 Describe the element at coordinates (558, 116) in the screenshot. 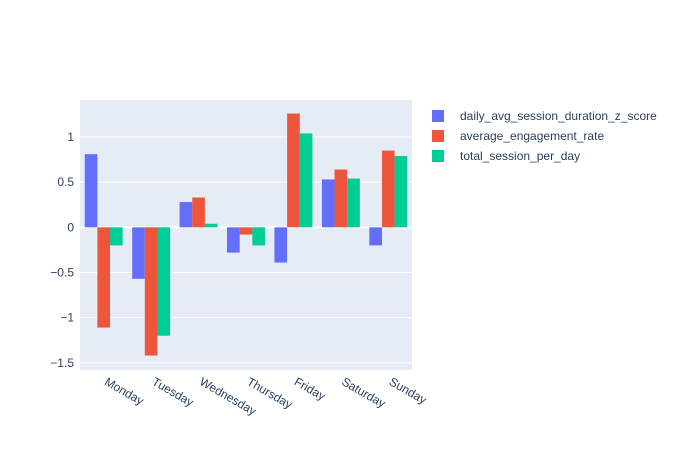

I see `legend-label: daily_avg_session_duration_z_score` at that location.